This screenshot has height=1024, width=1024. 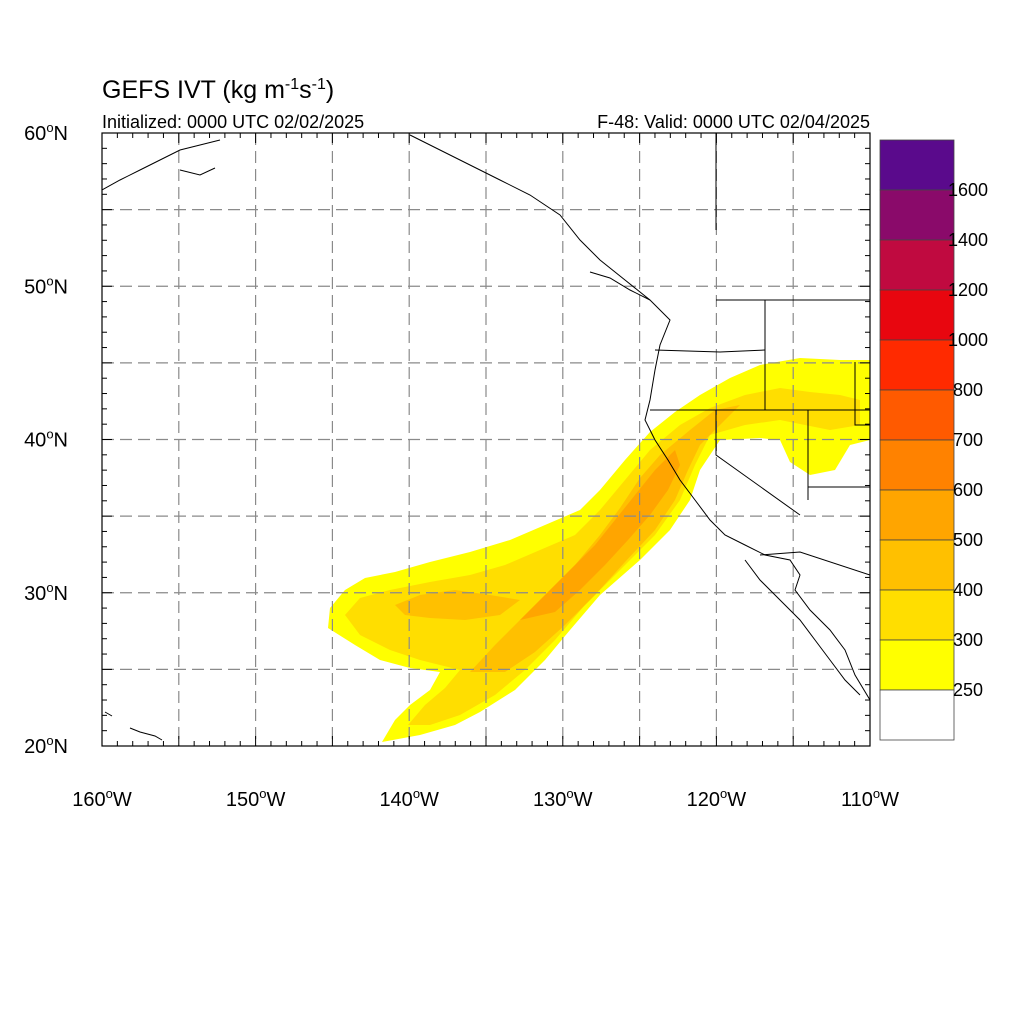 What do you see at coordinates (760, 354) in the screenshot?
I see `political-borders` at bounding box center [760, 354].